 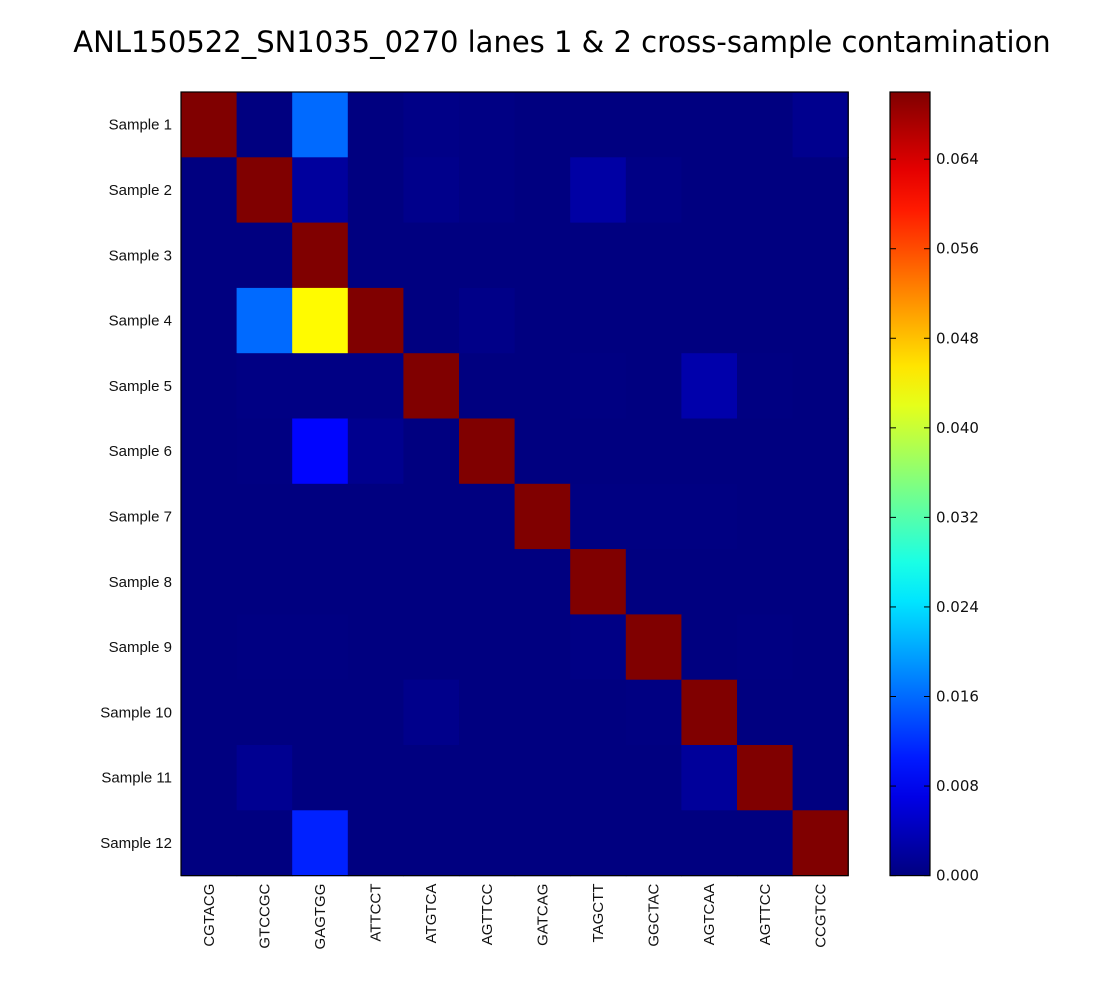 I want to click on x-tick-label: GATCAG, so click(x=542, y=915).